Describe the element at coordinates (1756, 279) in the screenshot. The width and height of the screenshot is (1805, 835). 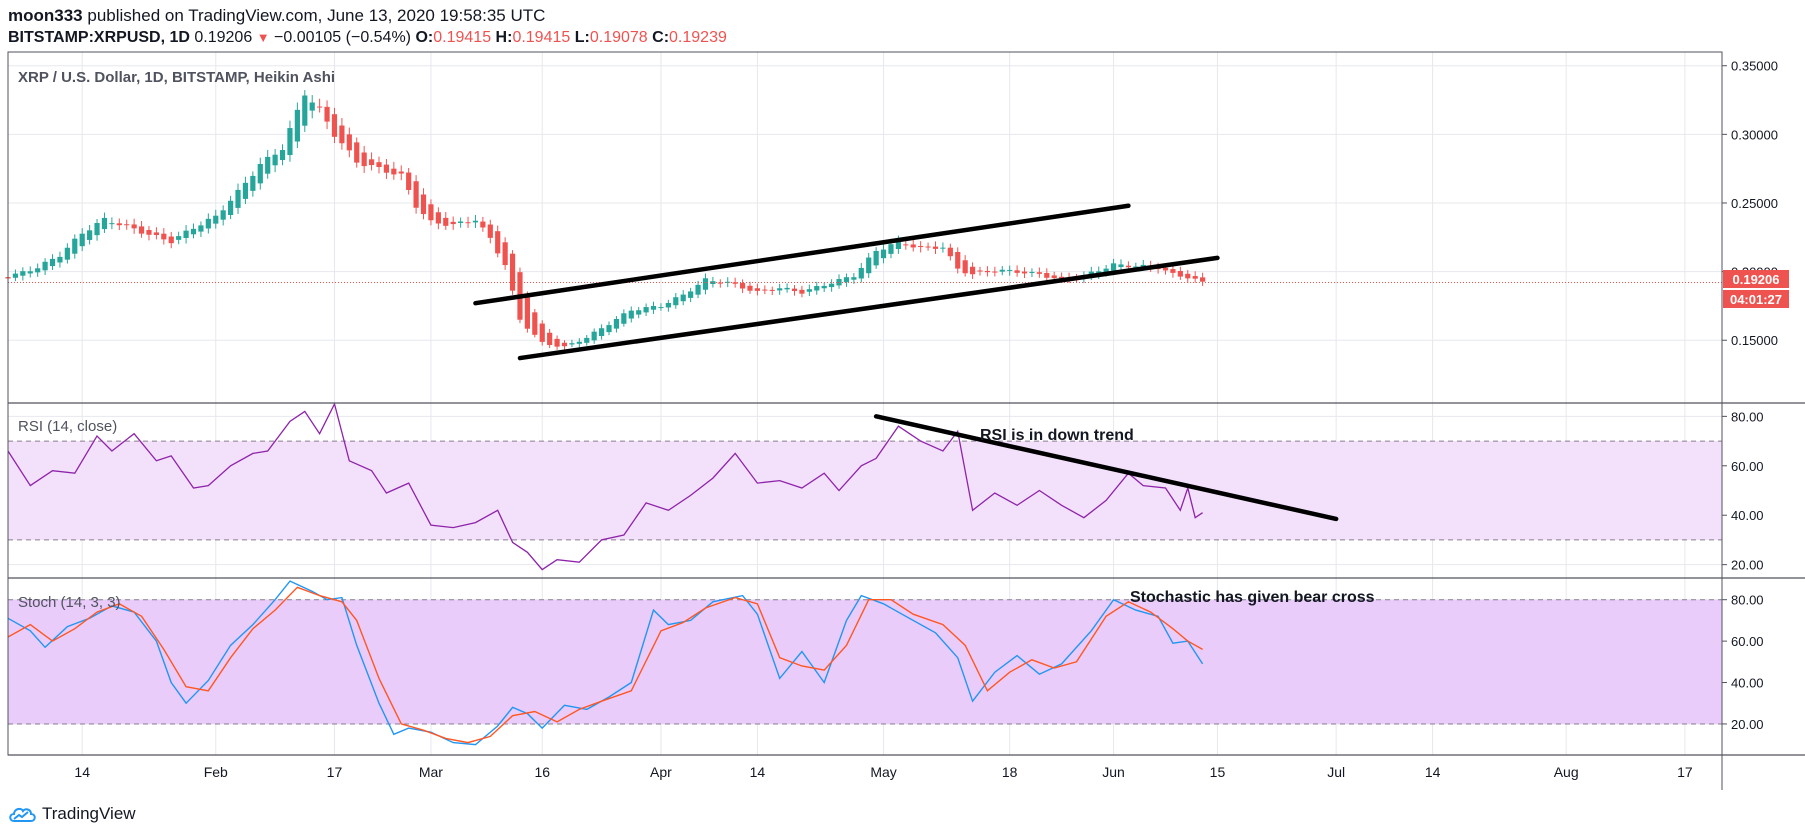
I see `last-price-tag` at that location.